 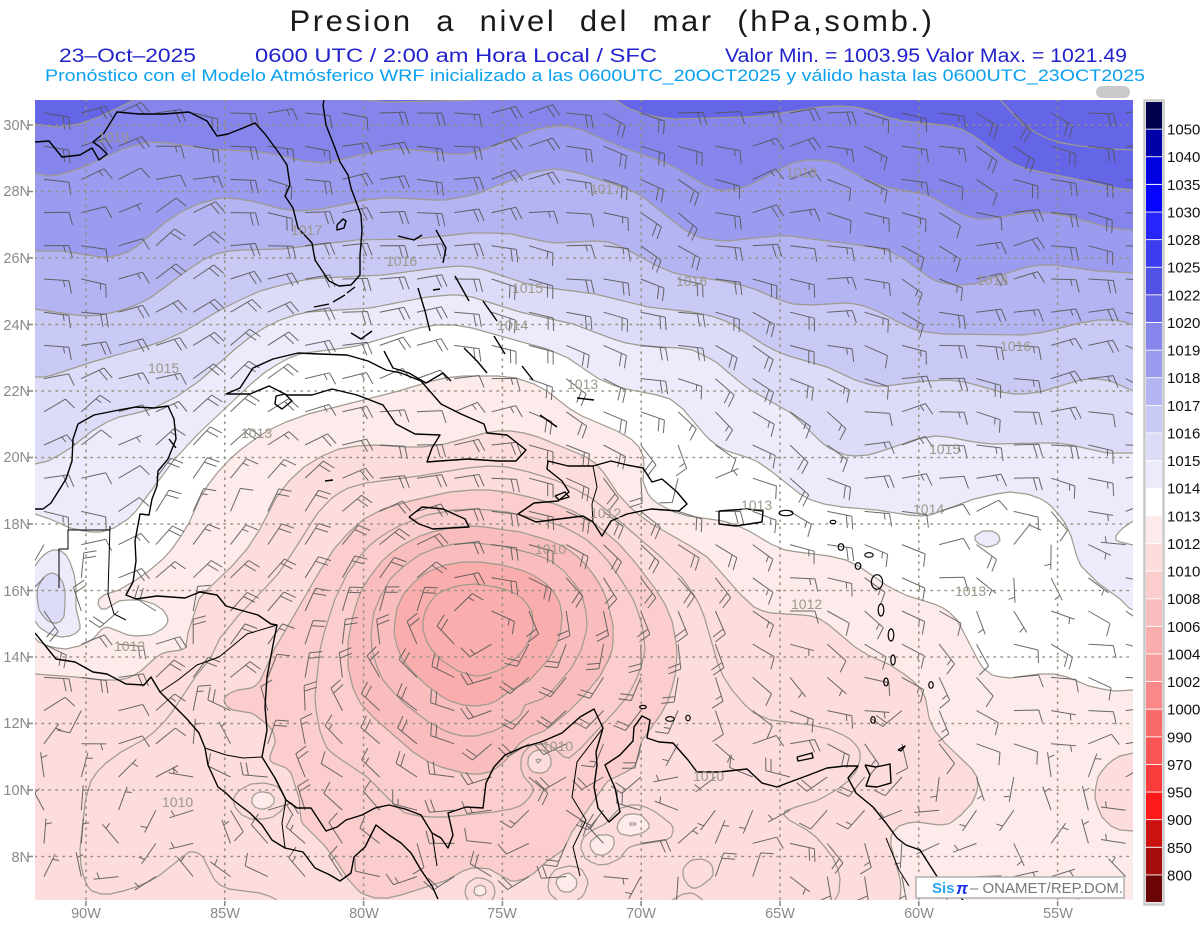 What do you see at coordinates (1183, 323) in the screenshot?
I see `svg-text: 1020` at bounding box center [1183, 323].